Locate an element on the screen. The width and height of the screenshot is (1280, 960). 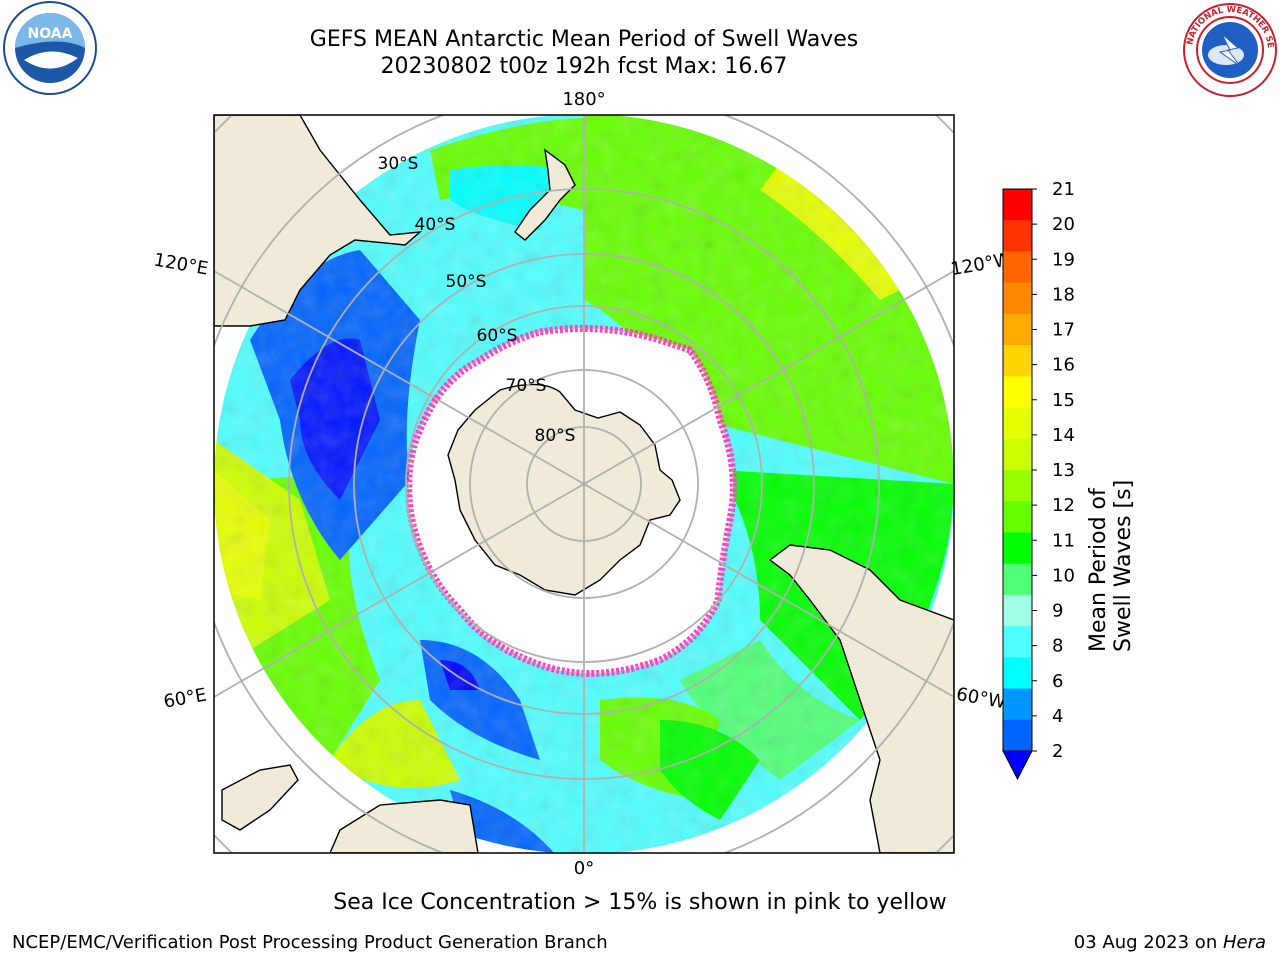
colorbar-tick-label: 17 is located at coordinates (1063, 330).